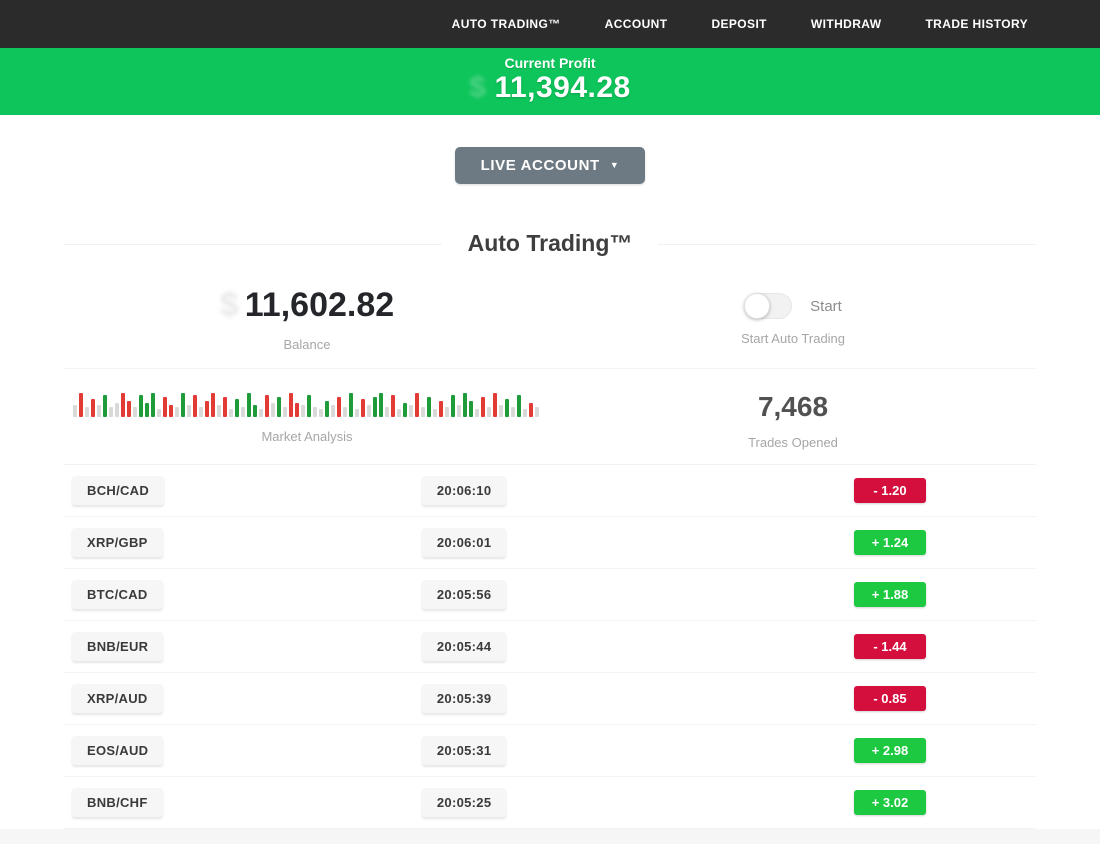  Describe the element at coordinates (307, 419) in the screenshot. I see `market-analysis-block: Market Analysis` at that location.